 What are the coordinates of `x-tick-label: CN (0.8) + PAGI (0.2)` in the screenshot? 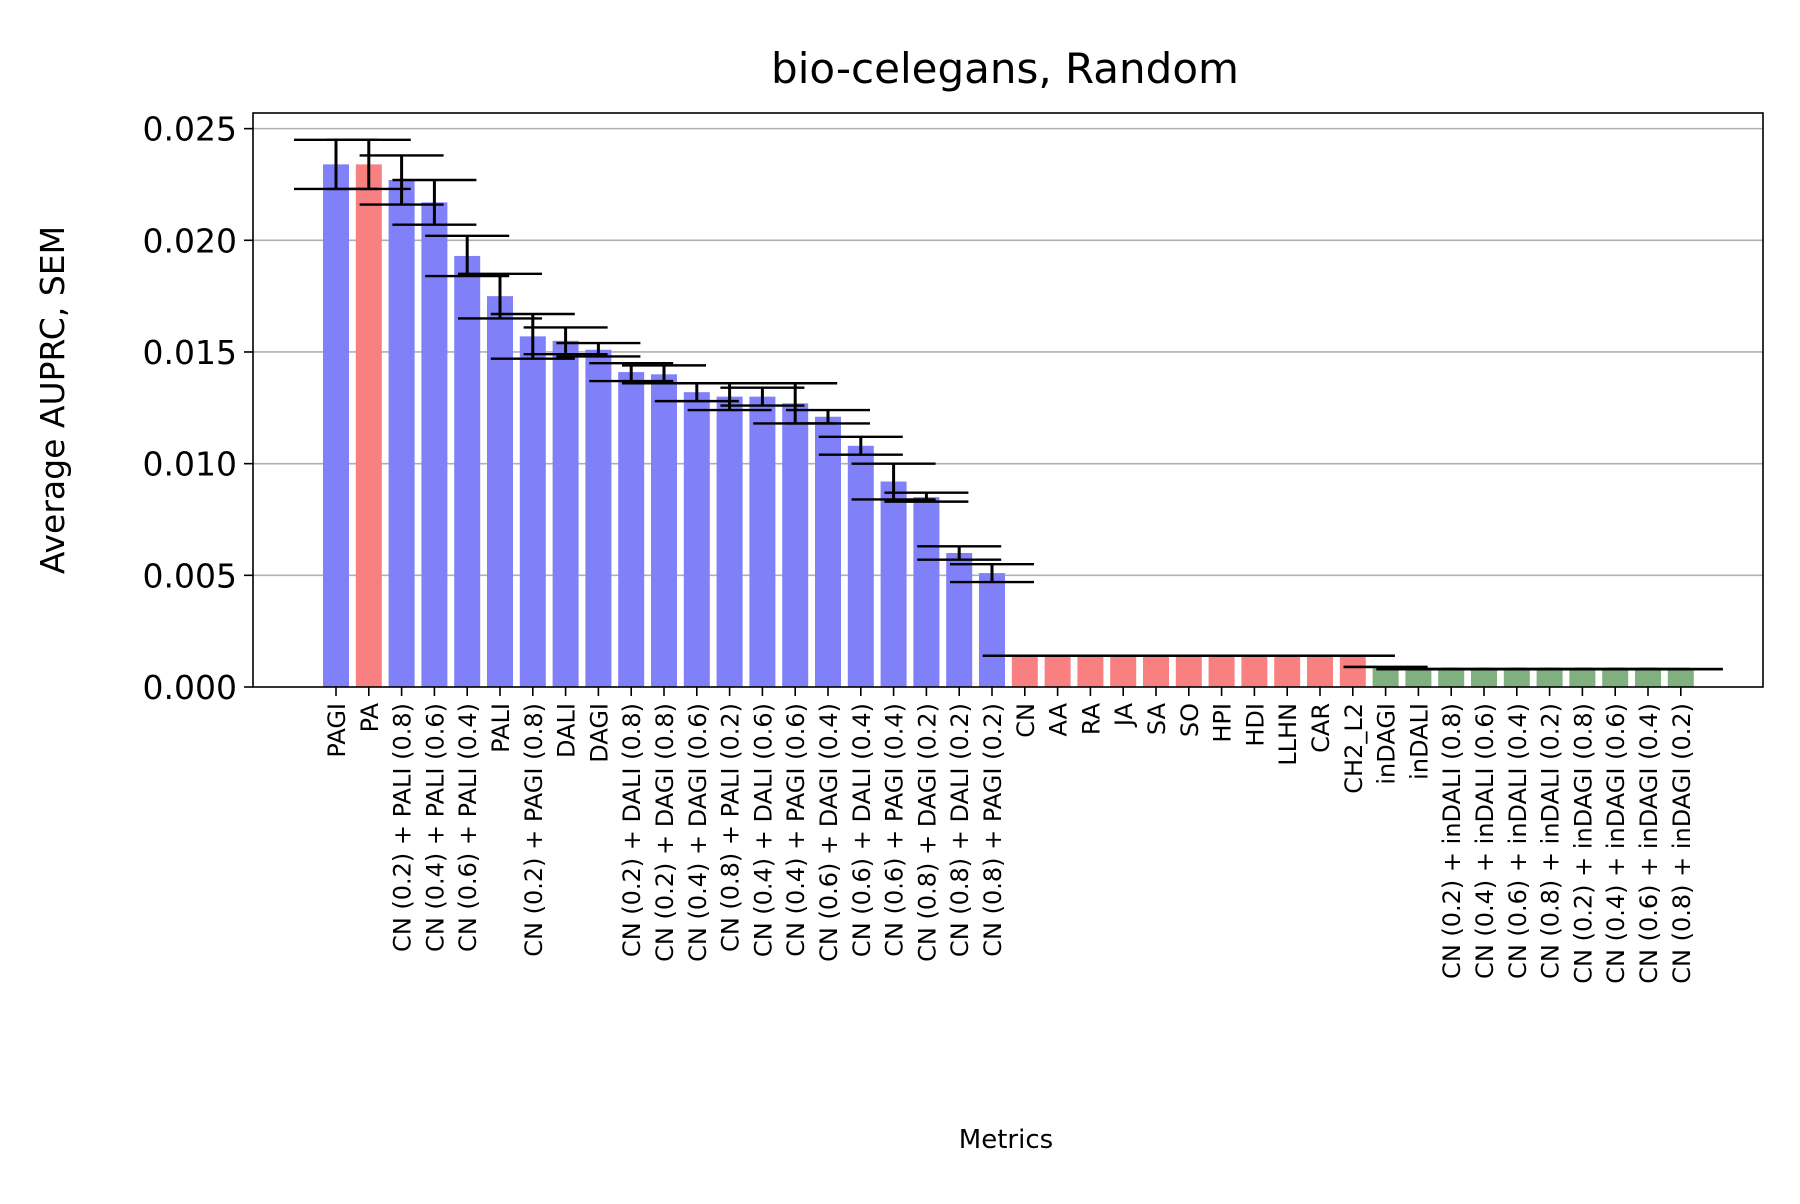 It's located at (993, 830).